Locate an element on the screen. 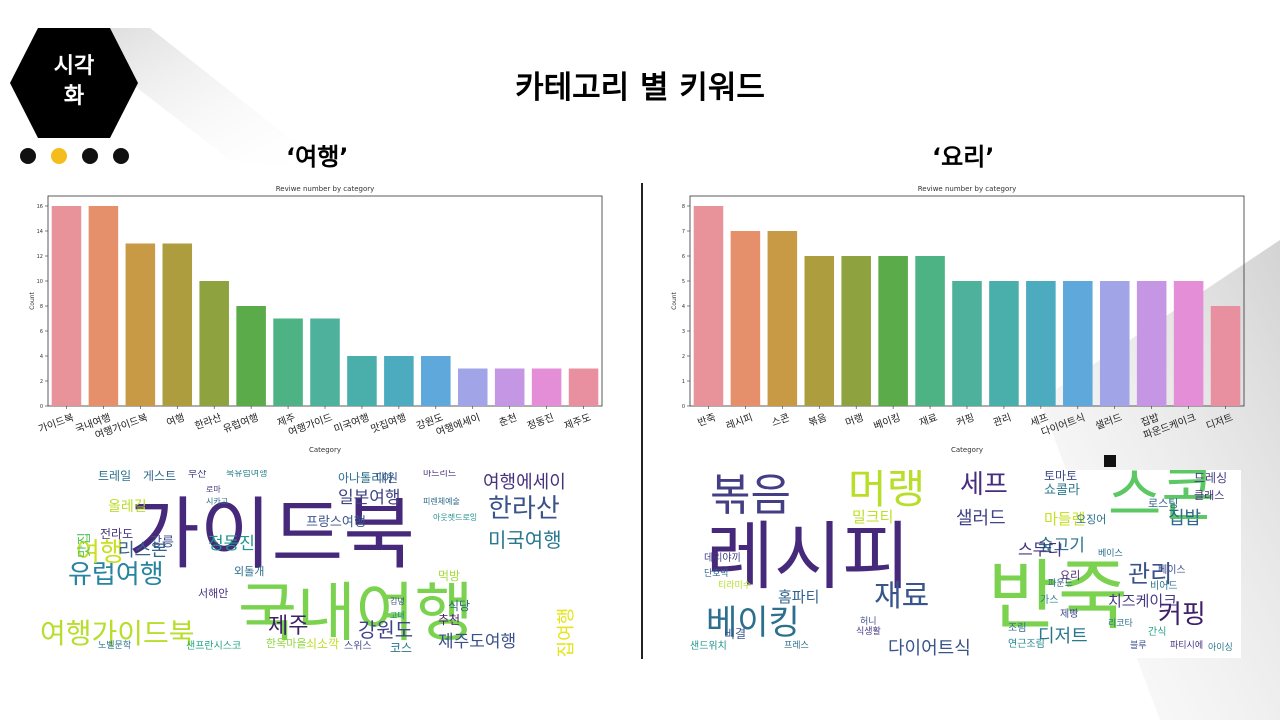 This screenshot has width=1280, height=720. x-tick-label: 한라산 is located at coordinates (208, 422).